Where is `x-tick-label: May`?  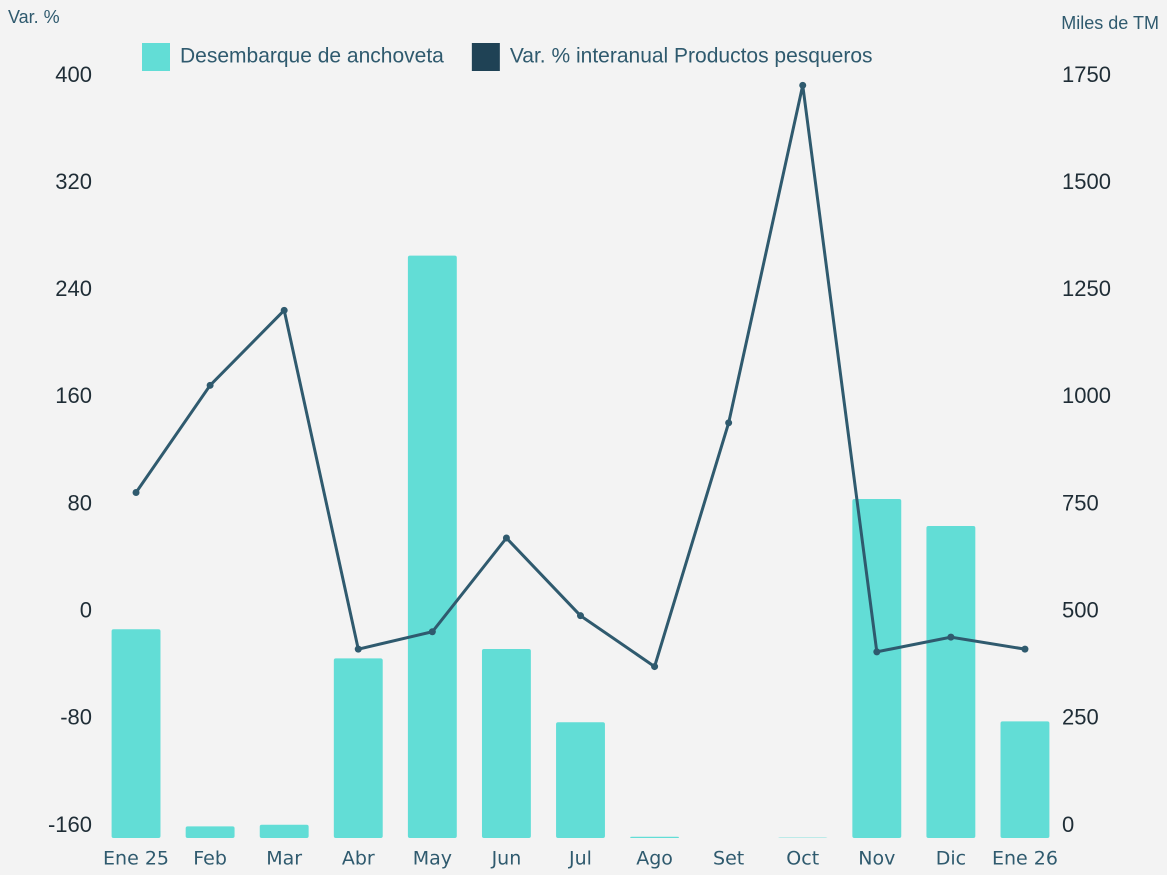 x-tick-label: May is located at coordinates (432, 859).